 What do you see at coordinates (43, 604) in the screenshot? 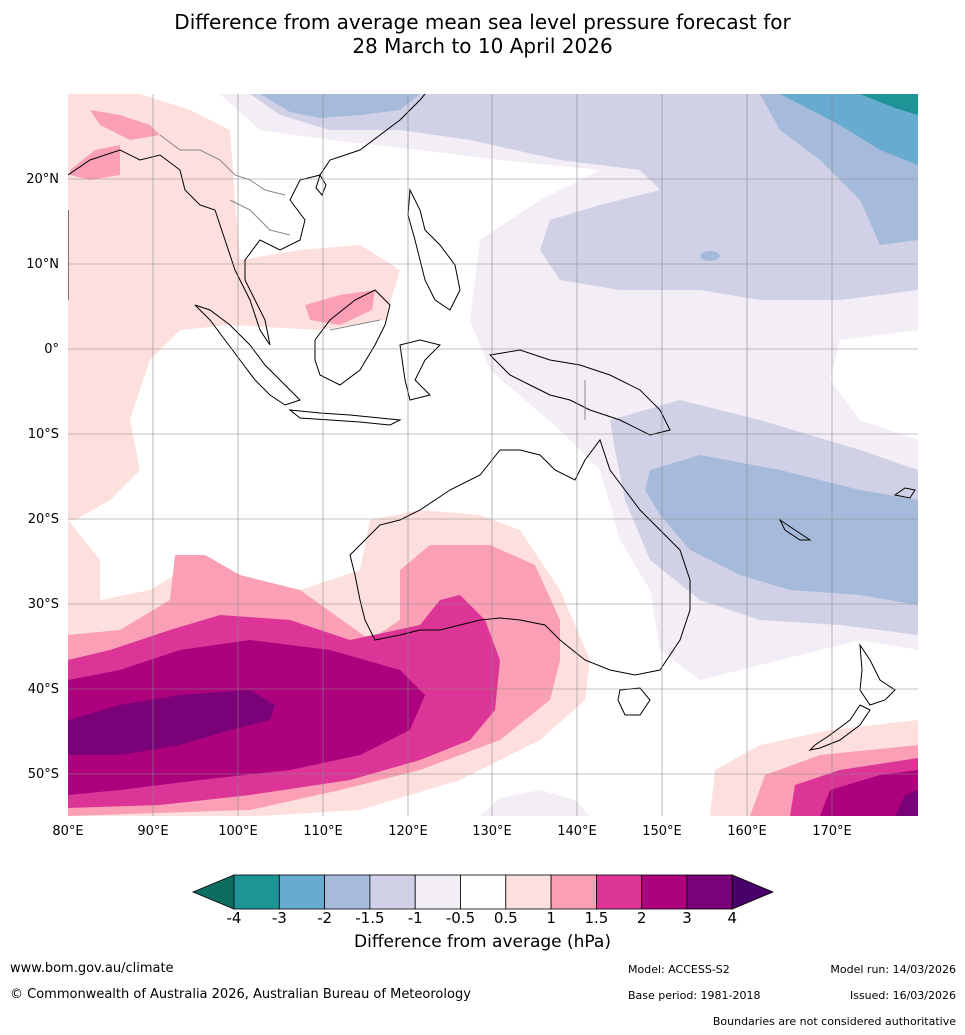
I see `lat-label-30s: 30°S` at bounding box center [43, 604].